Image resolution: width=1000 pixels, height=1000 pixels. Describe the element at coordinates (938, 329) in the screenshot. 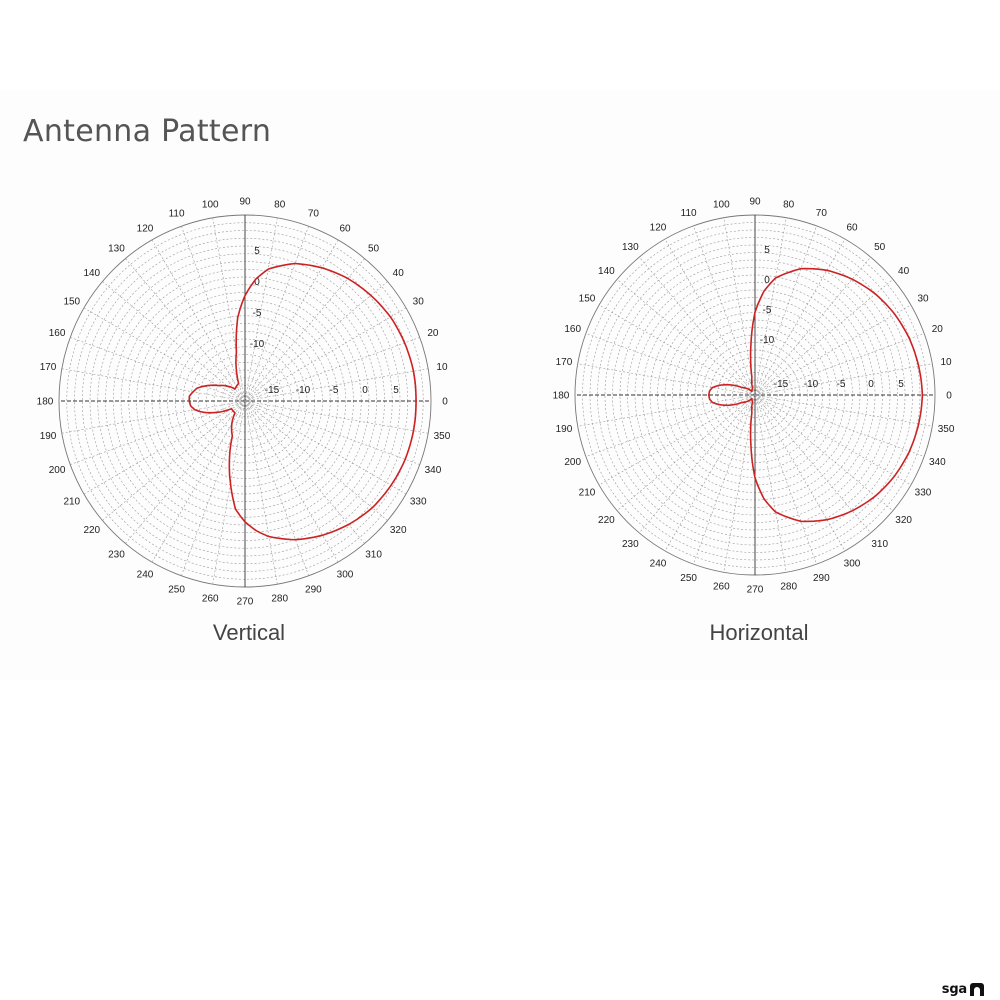

I see `angle-tick-label: 20` at that location.